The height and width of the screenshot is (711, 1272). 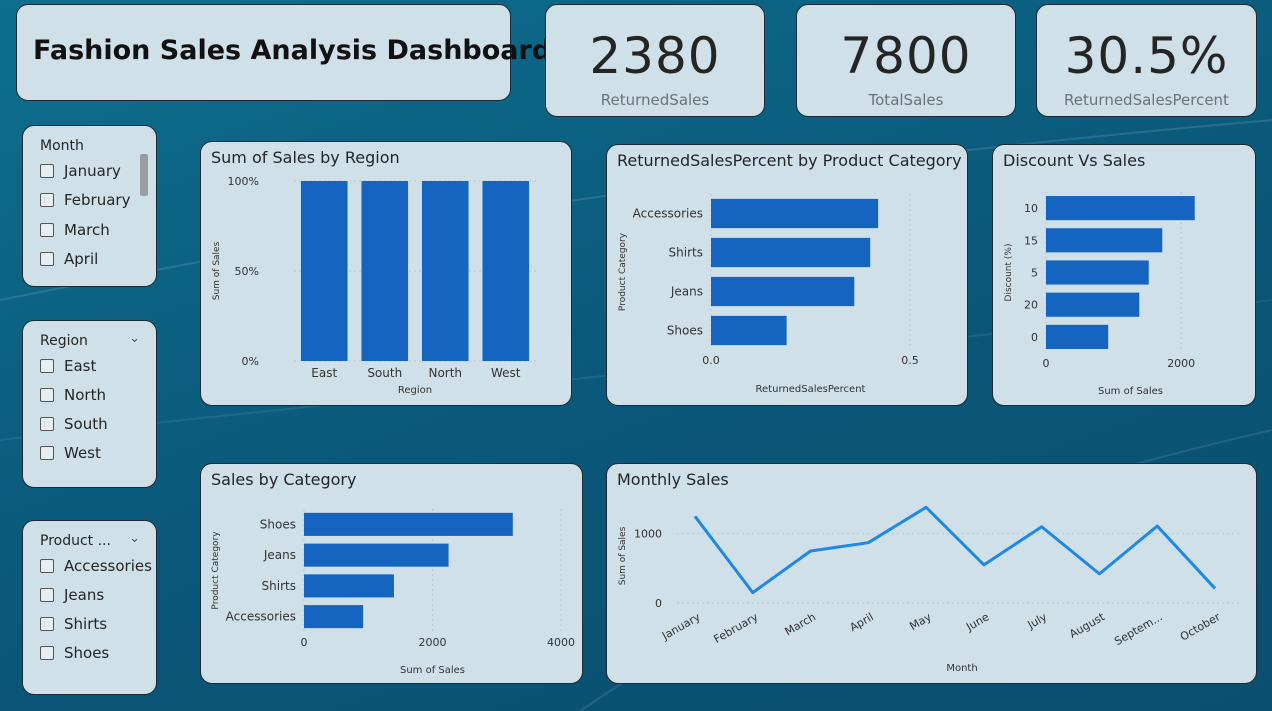 What do you see at coordinates (811, 389) in the screenshot?
I see `x-axis-label: ReturnedSalesPercent` at bounding box center [811, 389].